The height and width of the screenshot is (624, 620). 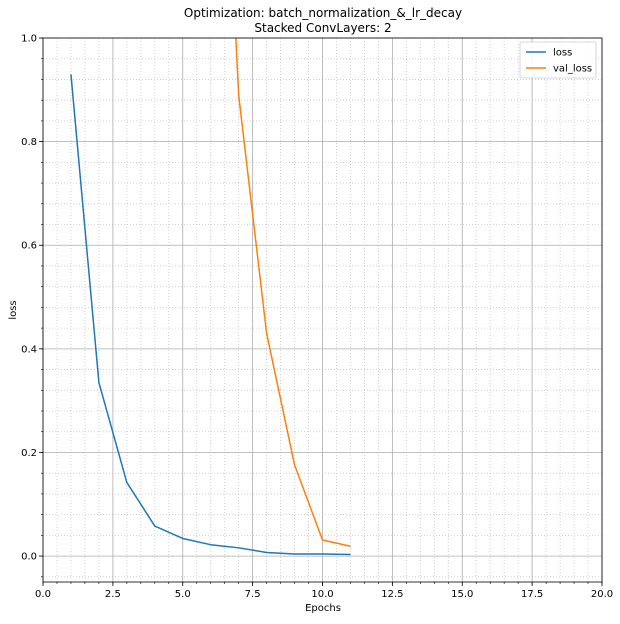 What do you see at coordinates (29, 557) in the screenshot?
I see `y-tick-label: 0.0` at bounding box center [29, 557].